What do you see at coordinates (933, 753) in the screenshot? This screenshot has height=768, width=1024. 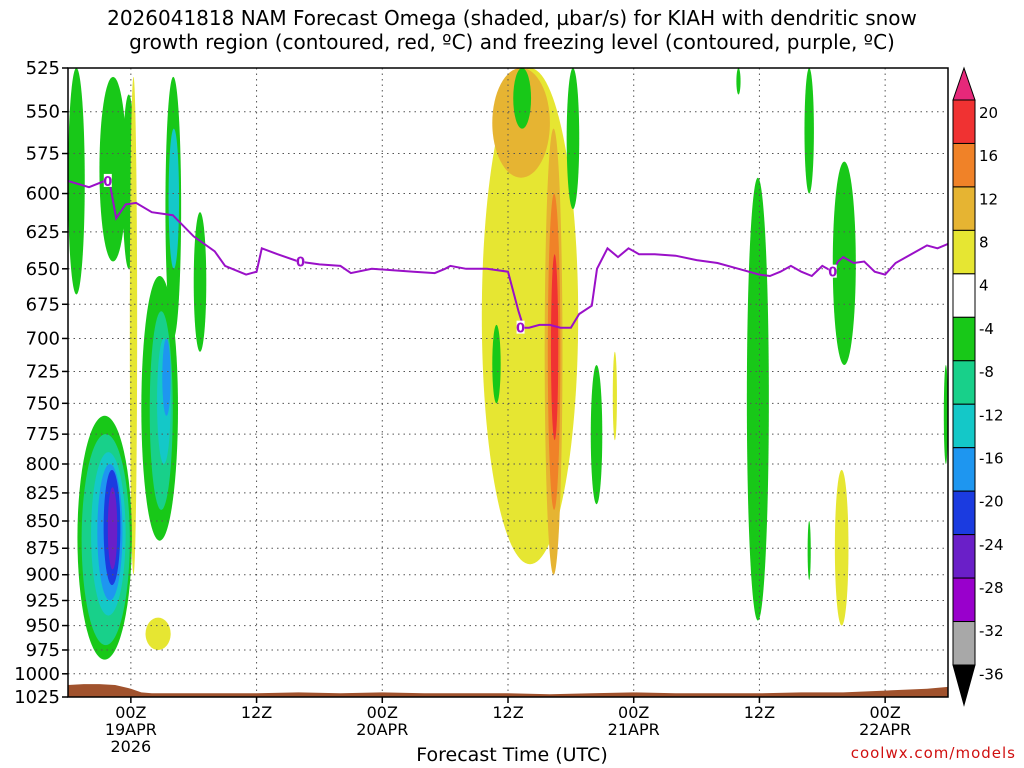 I see `site-credit: coolwx.com/models` at bounding box center [933, 753].